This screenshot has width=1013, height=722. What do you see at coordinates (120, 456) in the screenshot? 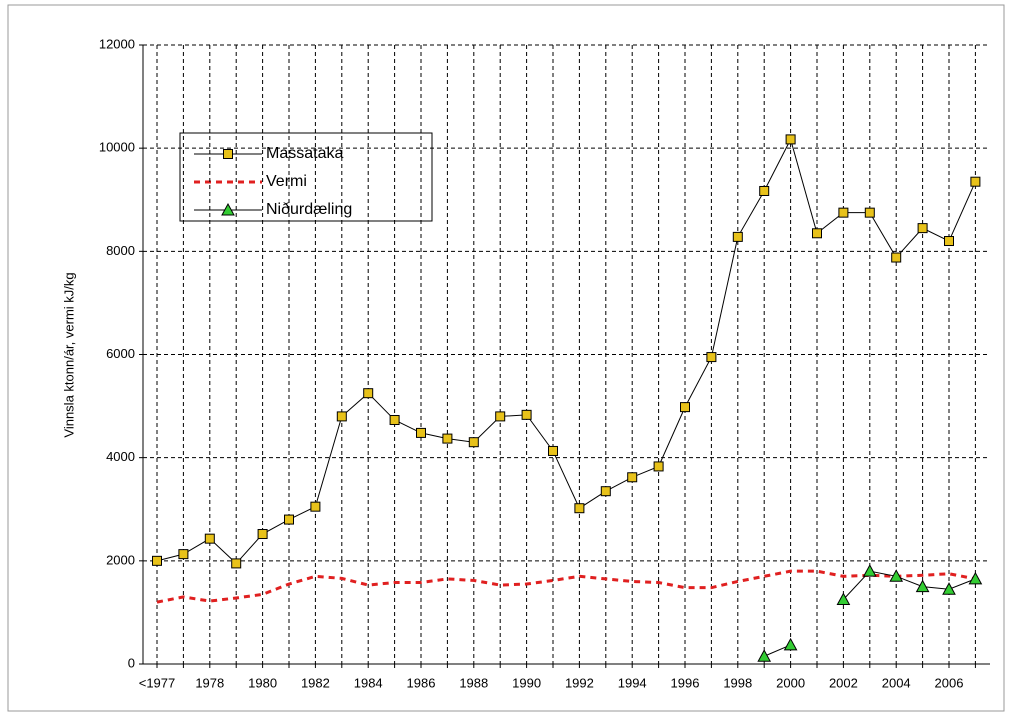
I see `y-tick-label: 4000` at bounding box center [120, 456].